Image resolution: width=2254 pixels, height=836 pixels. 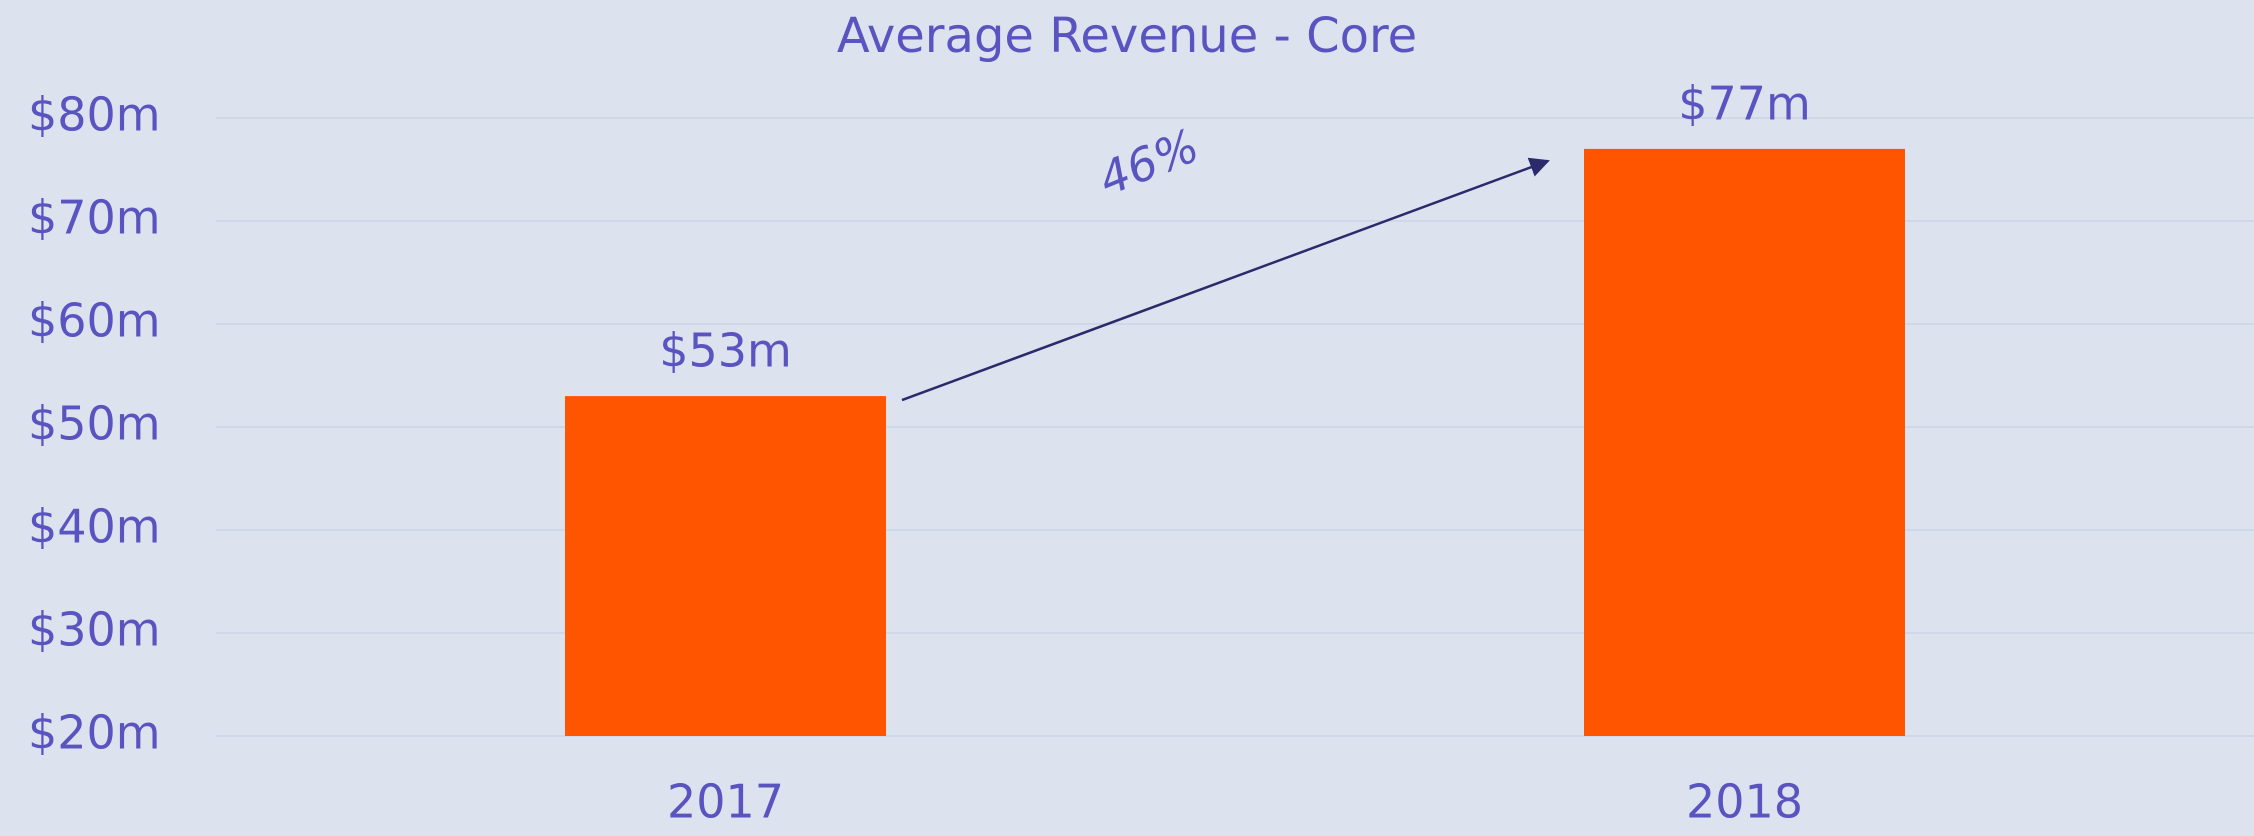 What do you see at coordinates (94, 527) in the screenshot?
I see `y-tick-label: $40m` at bounding box center [94, 527].